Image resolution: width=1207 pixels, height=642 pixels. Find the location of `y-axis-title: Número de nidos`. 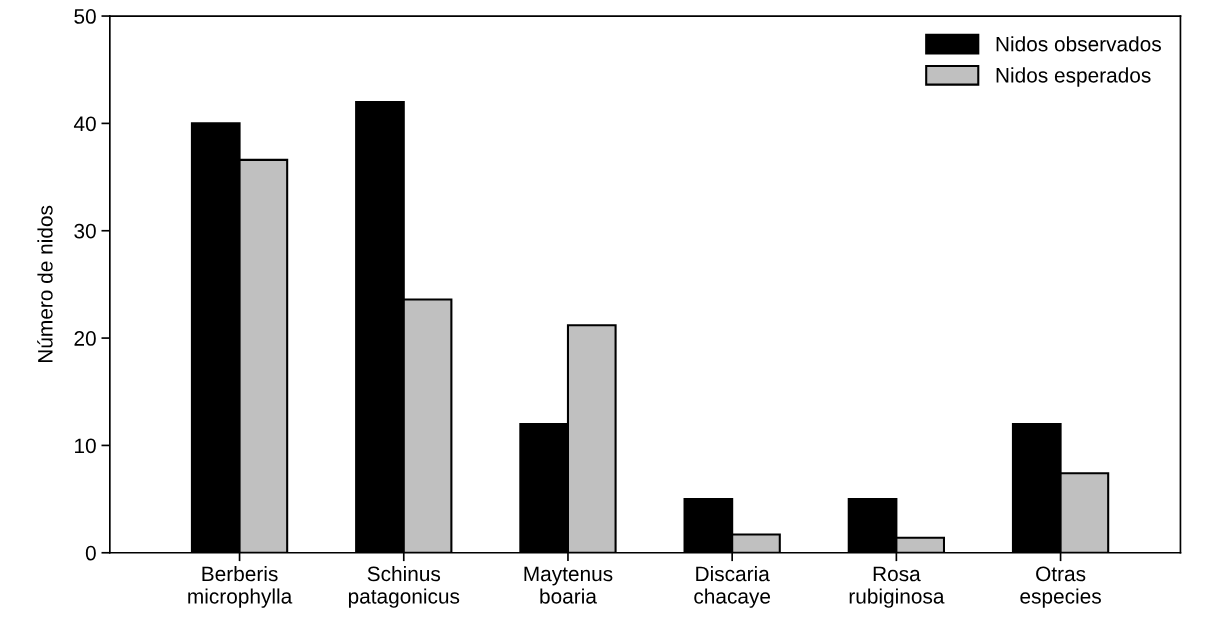

y-axis-title: Número de nidos is located at coordinates (45, 284).